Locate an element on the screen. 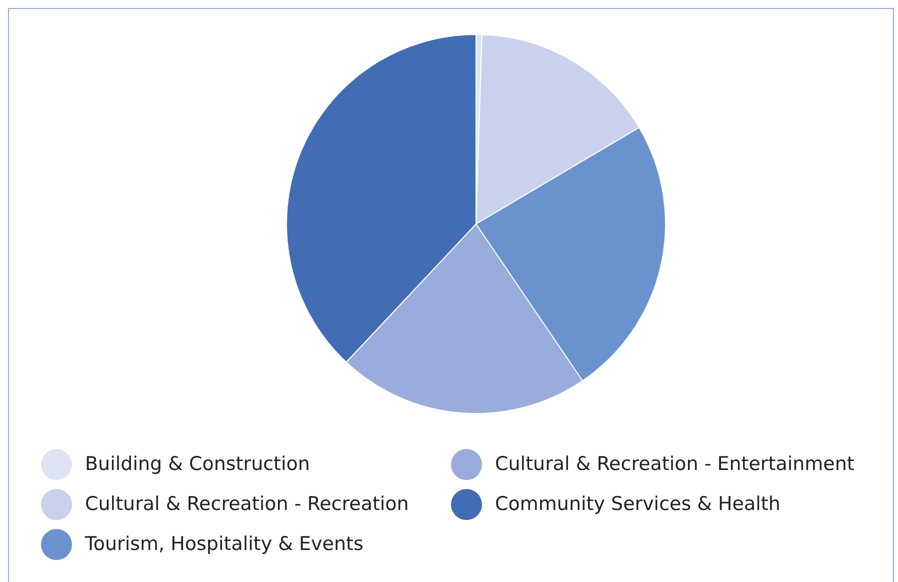  legend-label: Community Services & Health is located at coordinates (637, 504).